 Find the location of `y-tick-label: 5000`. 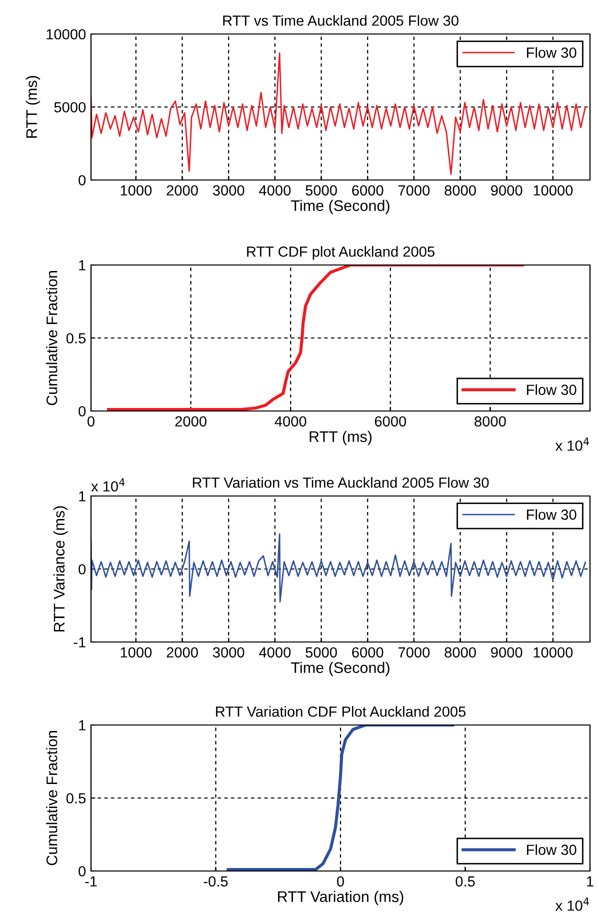

y-tick-label: 5000 is located at coordinates (70, 107).